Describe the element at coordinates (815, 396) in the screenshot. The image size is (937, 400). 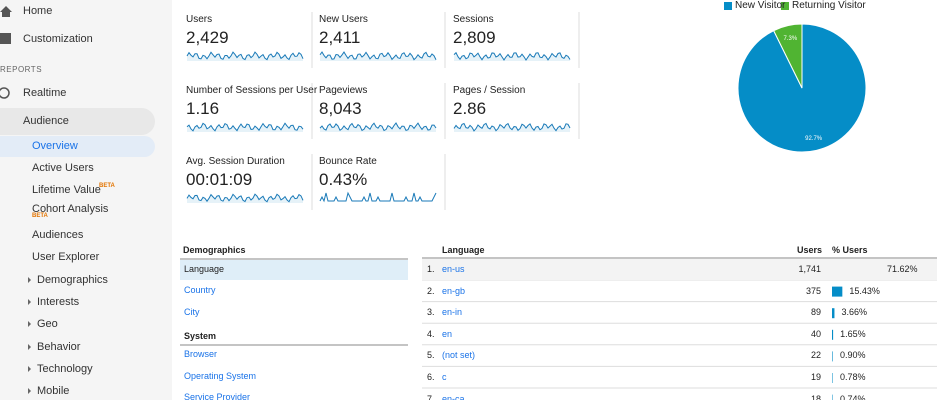
I see `row-users: 18` at that location.